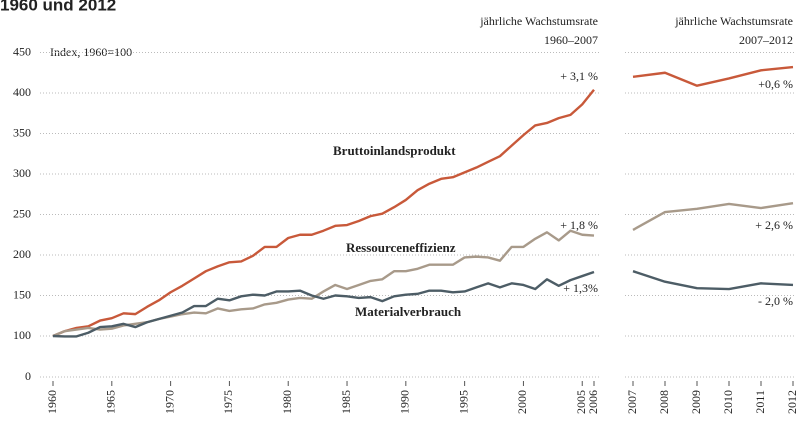 The width and height of the screenshot is (796, 421). What do you see at coordinates (581, 402) in the screenshot?
I see `x-tick-label: 2005` at bounding box center [581, 402].